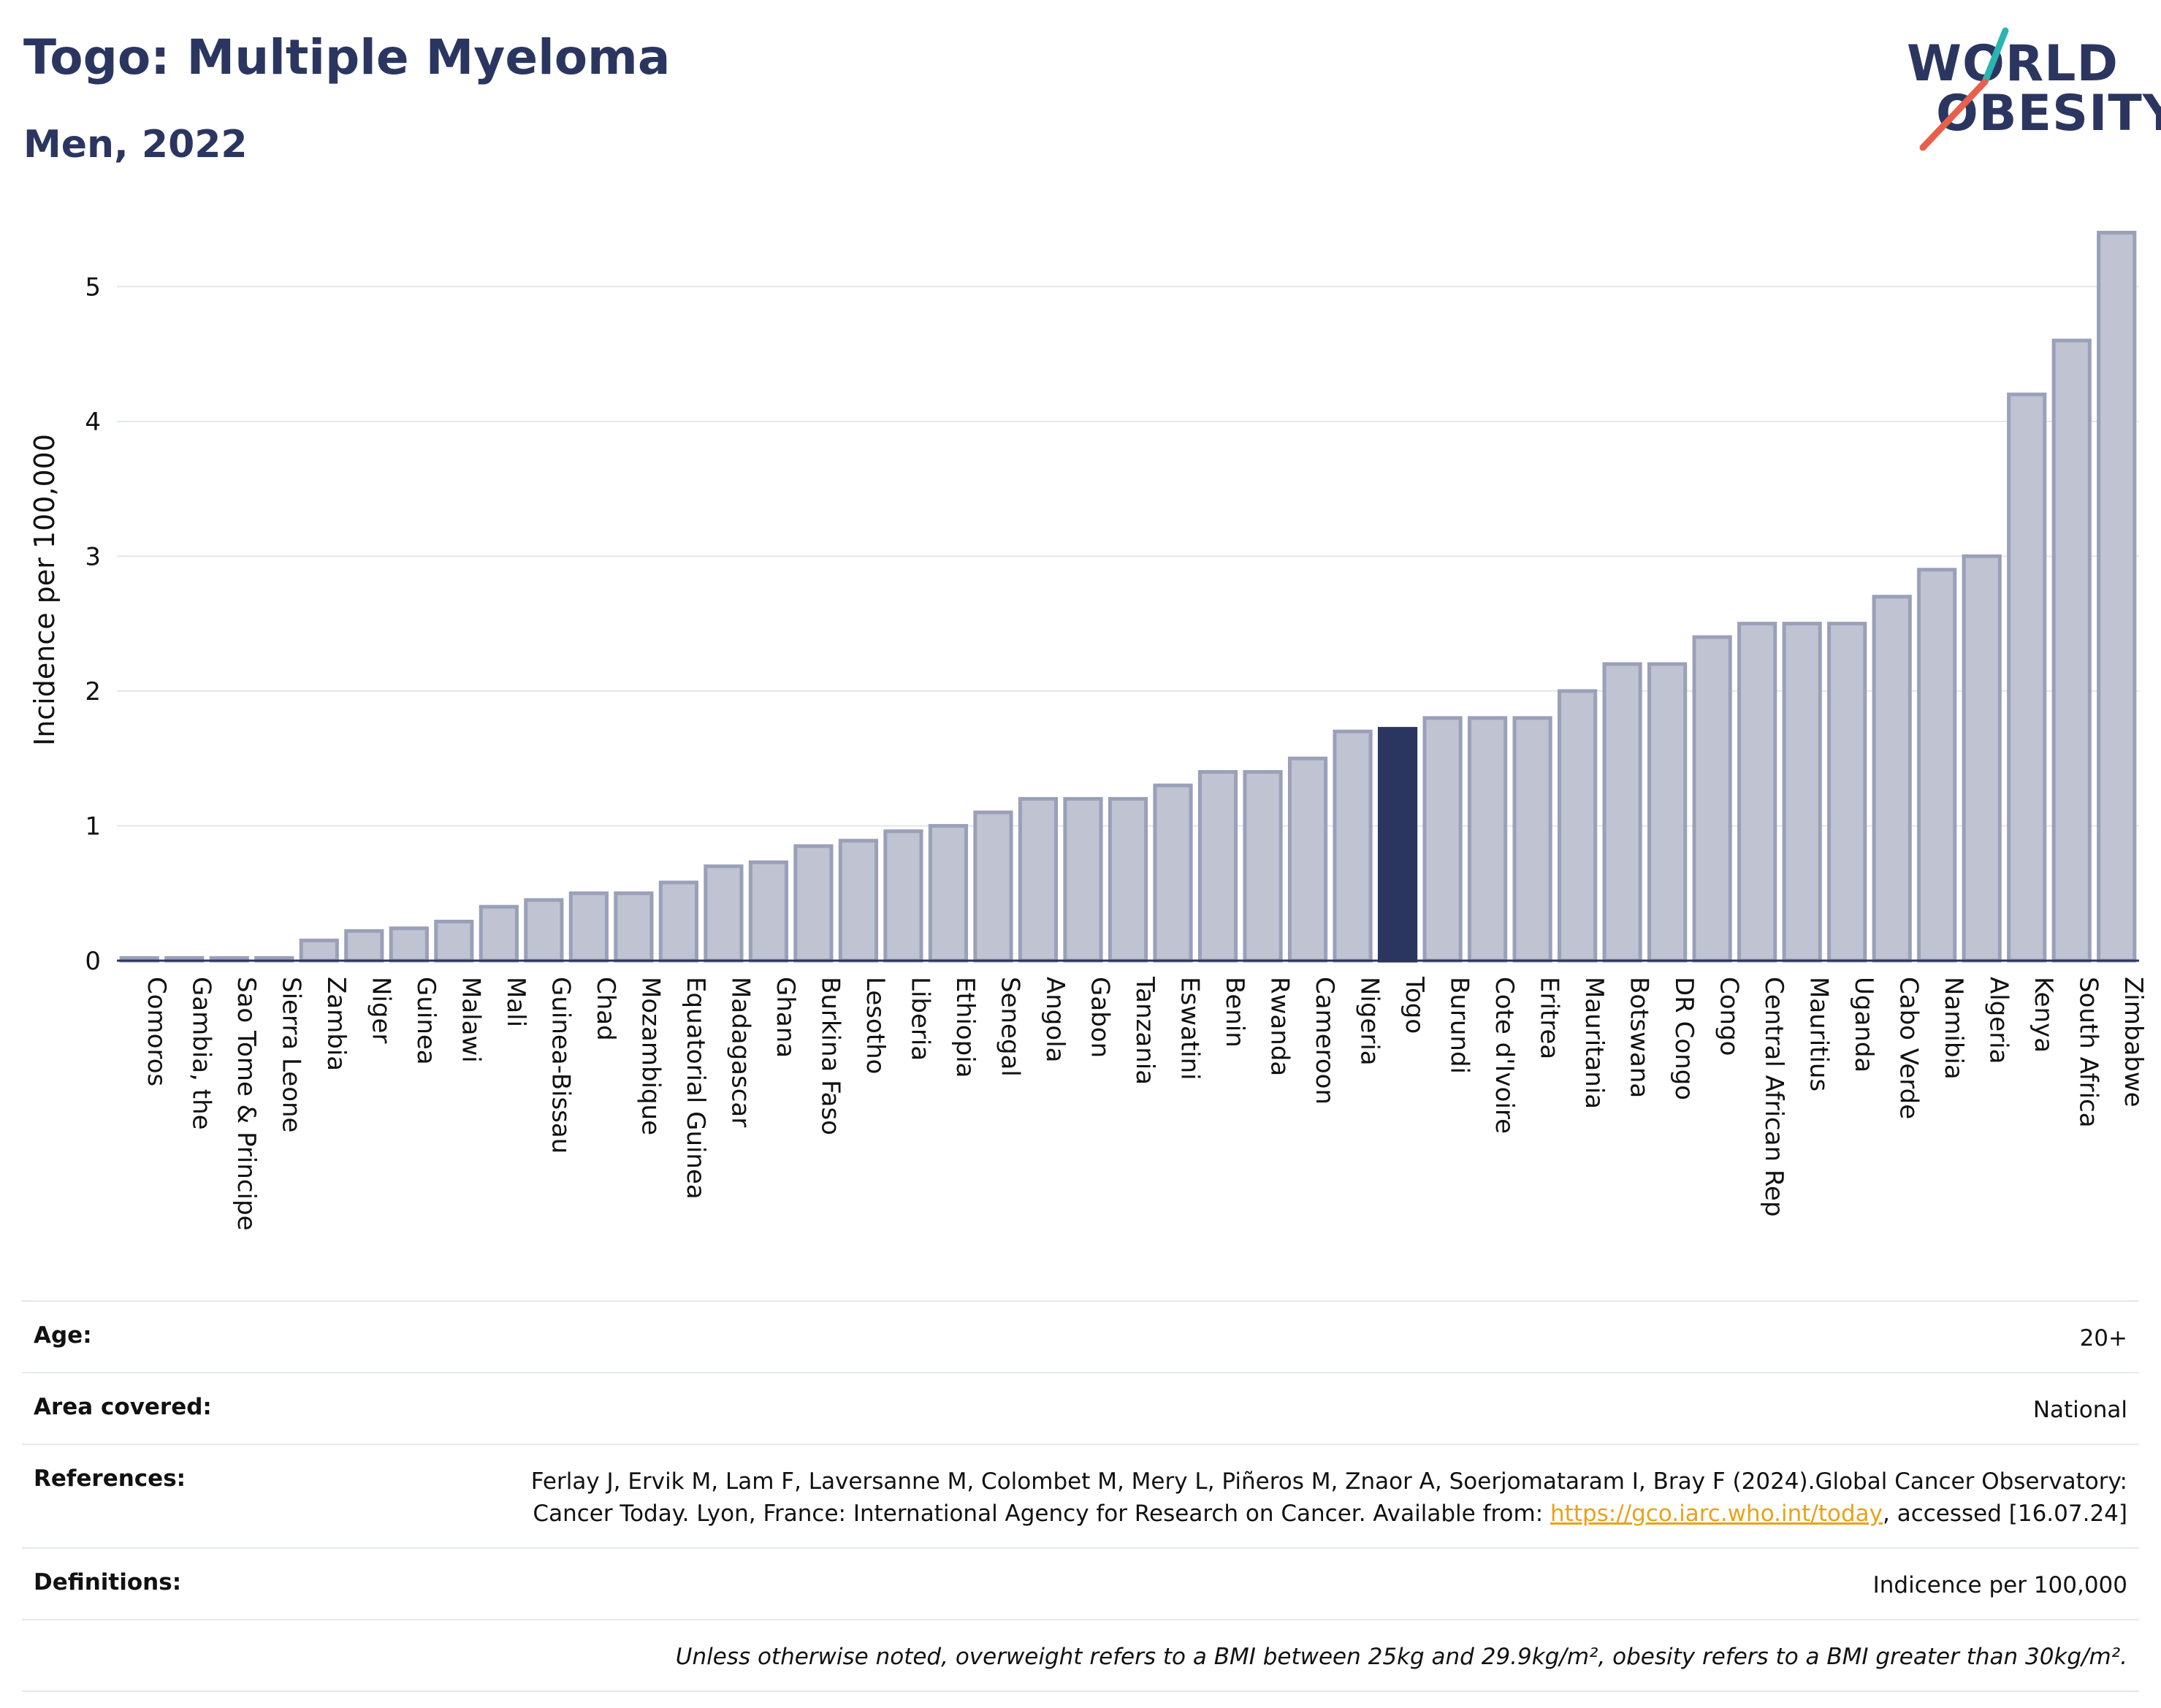  Describe the element at coordinates (1954, 1028) in the screenshot. I see `x-tick-label: Namibia` at that location.